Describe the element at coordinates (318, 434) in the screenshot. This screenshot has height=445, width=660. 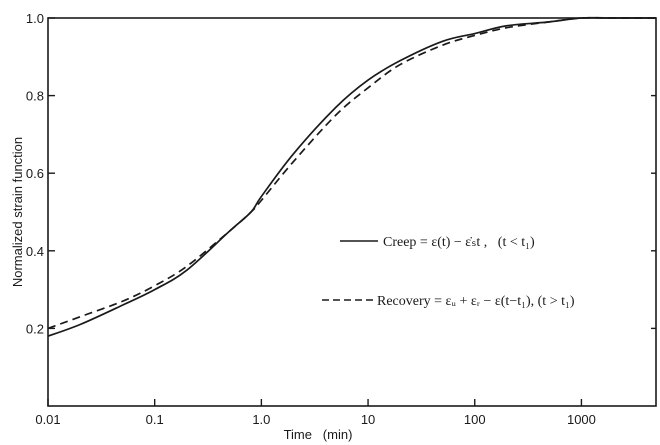
I see `x-axis-title: Time (min)` at that location.